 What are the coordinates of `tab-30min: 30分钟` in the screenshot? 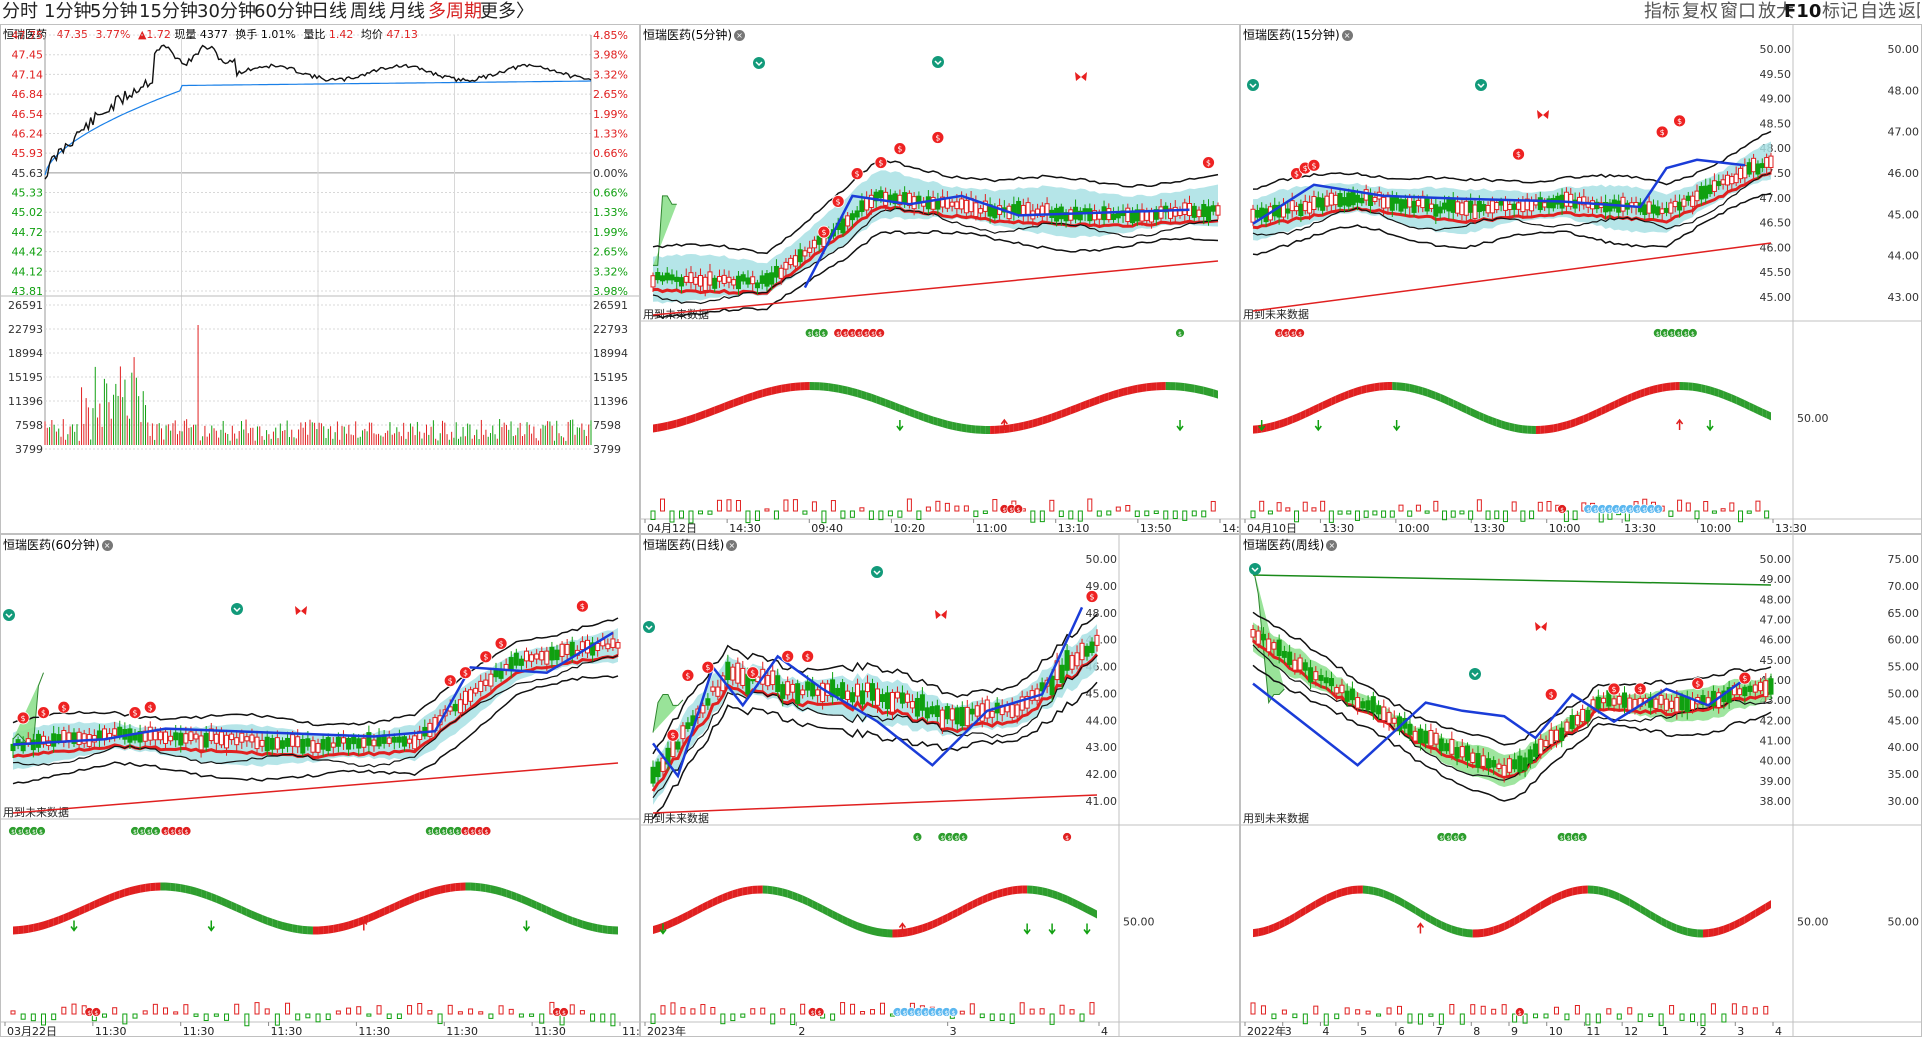 It's located at (226, 11).